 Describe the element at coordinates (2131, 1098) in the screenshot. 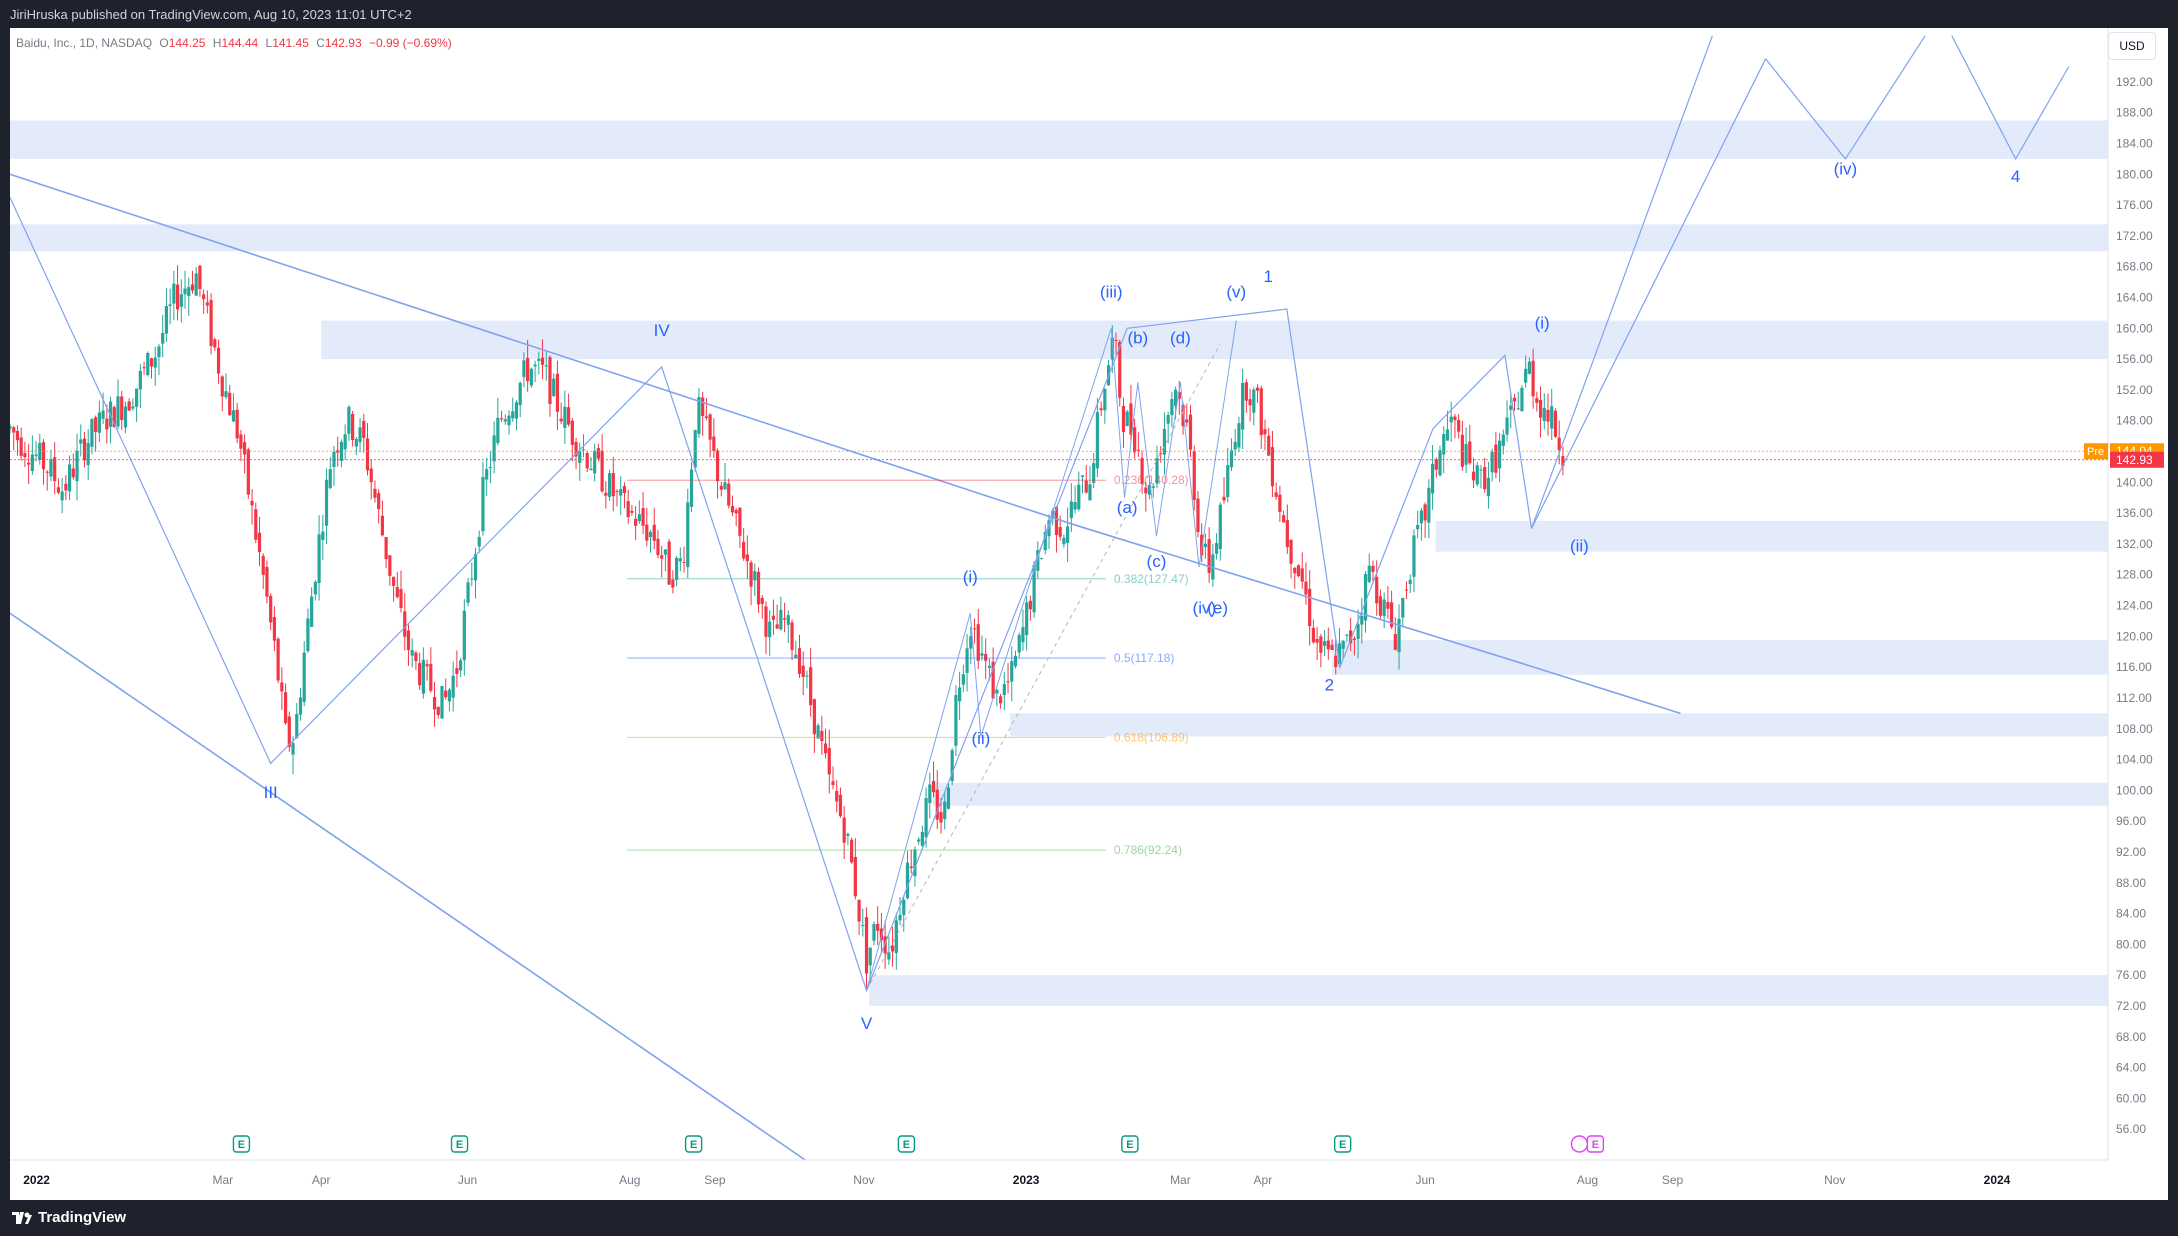

I see `y-tick-label: 60.00` at that location.